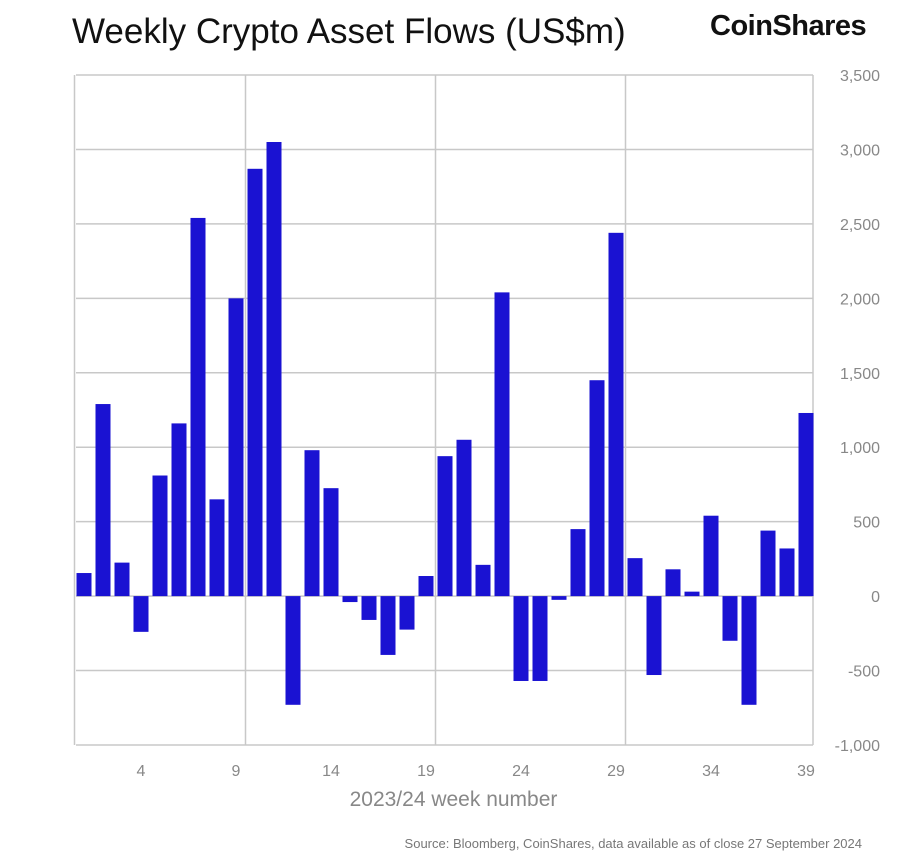 This screenshot has height=855, width=907. What do you see at coordinates (616, 771) in the screenshot?
I see `x-tick-label: 29` at bounding box center [616, 771].